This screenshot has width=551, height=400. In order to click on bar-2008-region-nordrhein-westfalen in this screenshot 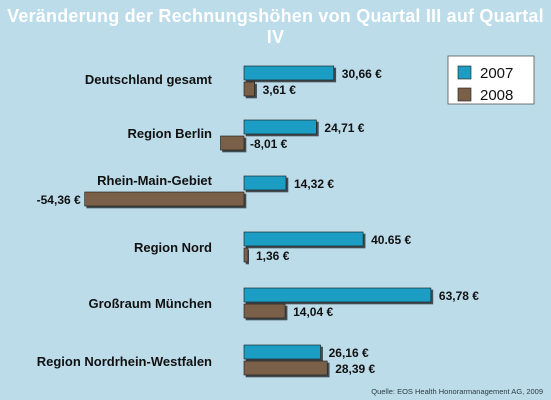, I will do `click(285, 368)`.